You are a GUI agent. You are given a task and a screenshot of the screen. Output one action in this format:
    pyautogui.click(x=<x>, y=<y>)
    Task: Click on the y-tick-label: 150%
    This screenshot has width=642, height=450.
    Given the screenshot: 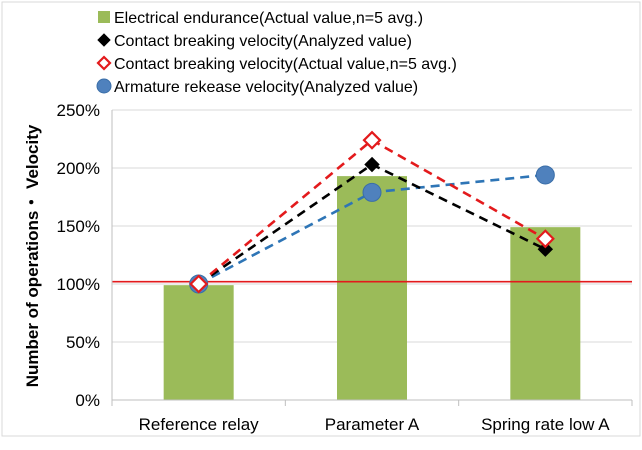 What is the action you would take?
    pyautogui.click(x=78, y=226)
    